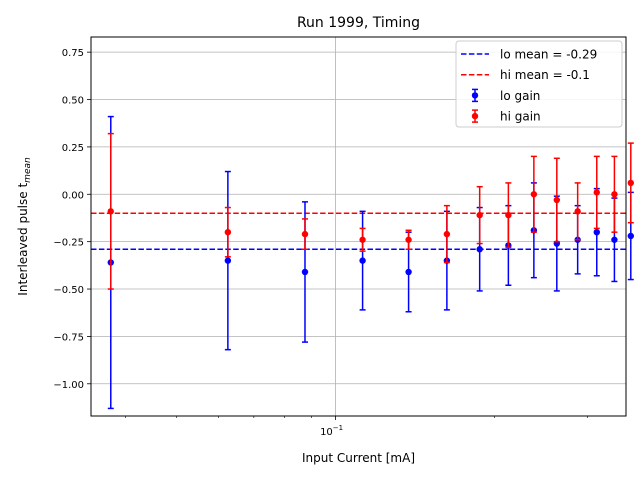 Image resolution: width=640 pixels, height=480 pixels. Describe the element at coordinates (73, 101) in the screenshot. I see `y-tick-label: 0.50` at that location.